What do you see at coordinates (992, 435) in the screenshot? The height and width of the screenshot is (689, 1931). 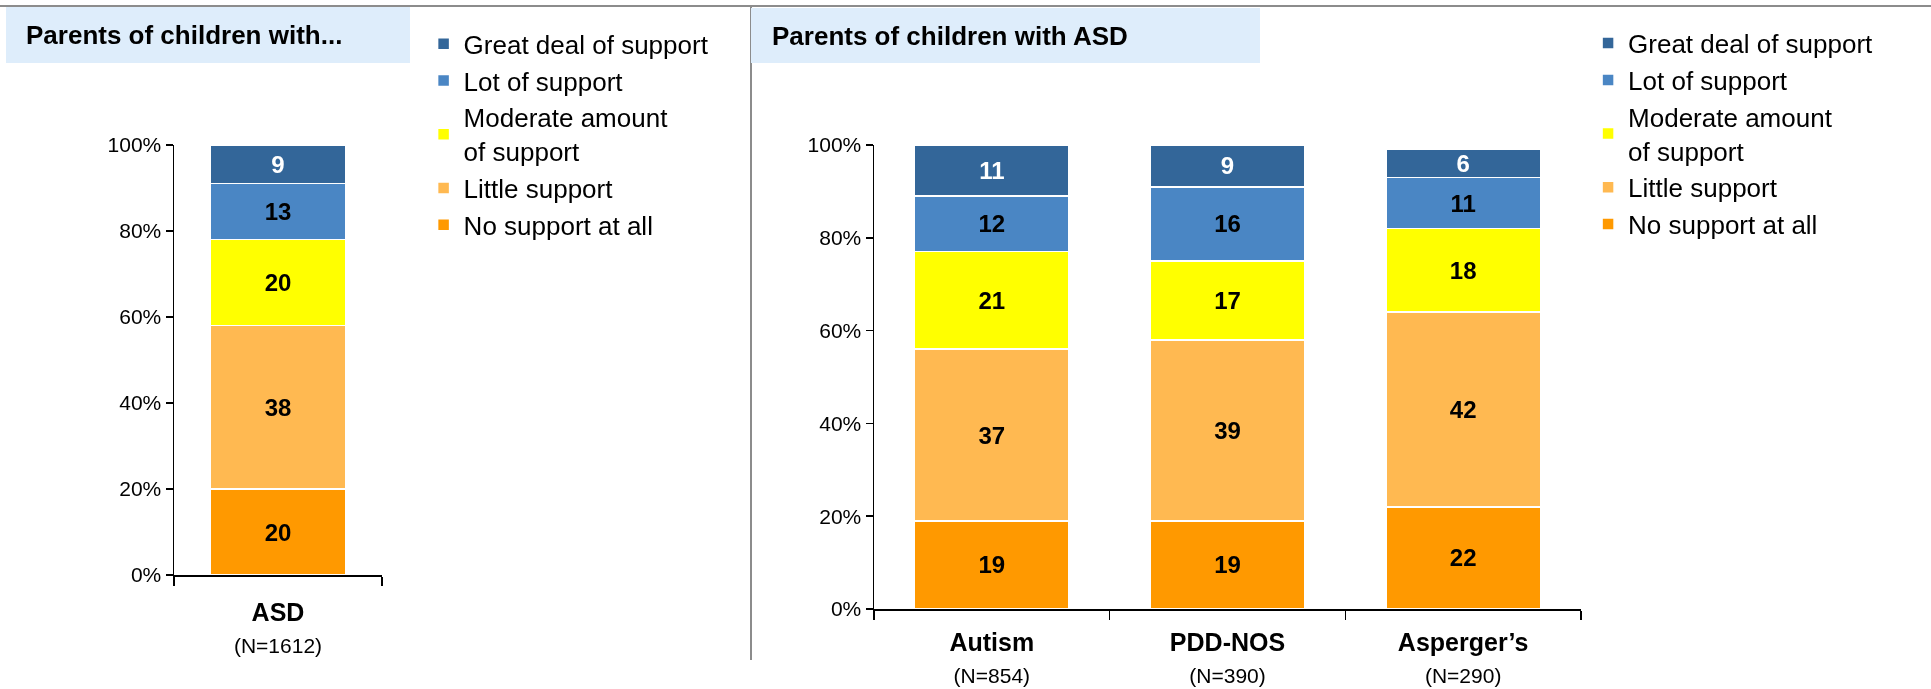 I see `data-label: 37` at bounding box center [992, 435].